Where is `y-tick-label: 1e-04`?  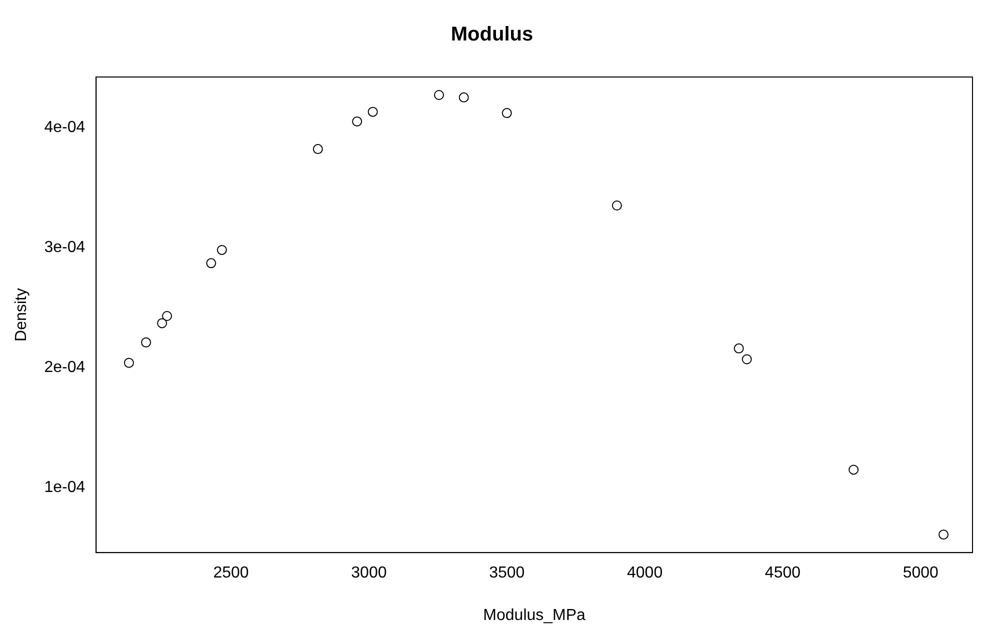
y-tick-label: 1e-04 is located at coordinates (65, 487).